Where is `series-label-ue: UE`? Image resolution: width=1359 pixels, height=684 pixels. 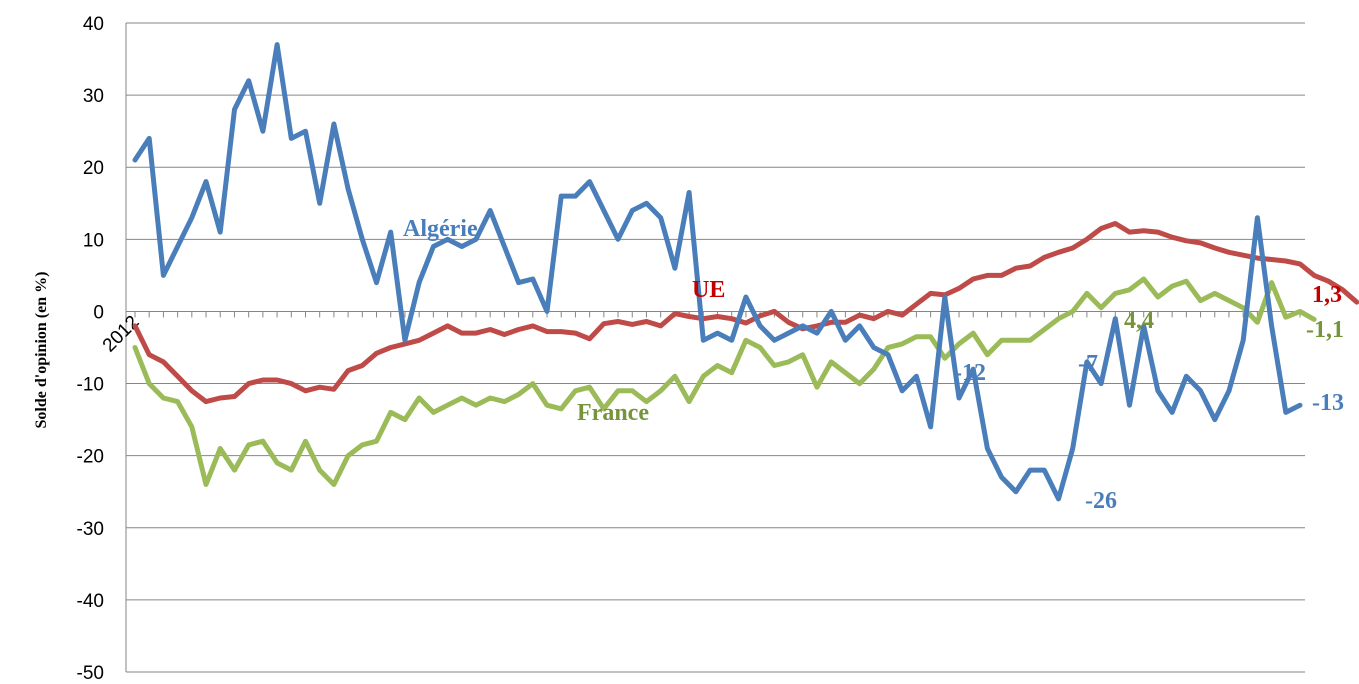 series-label-ue: UE is located at coordinates (708, 290).